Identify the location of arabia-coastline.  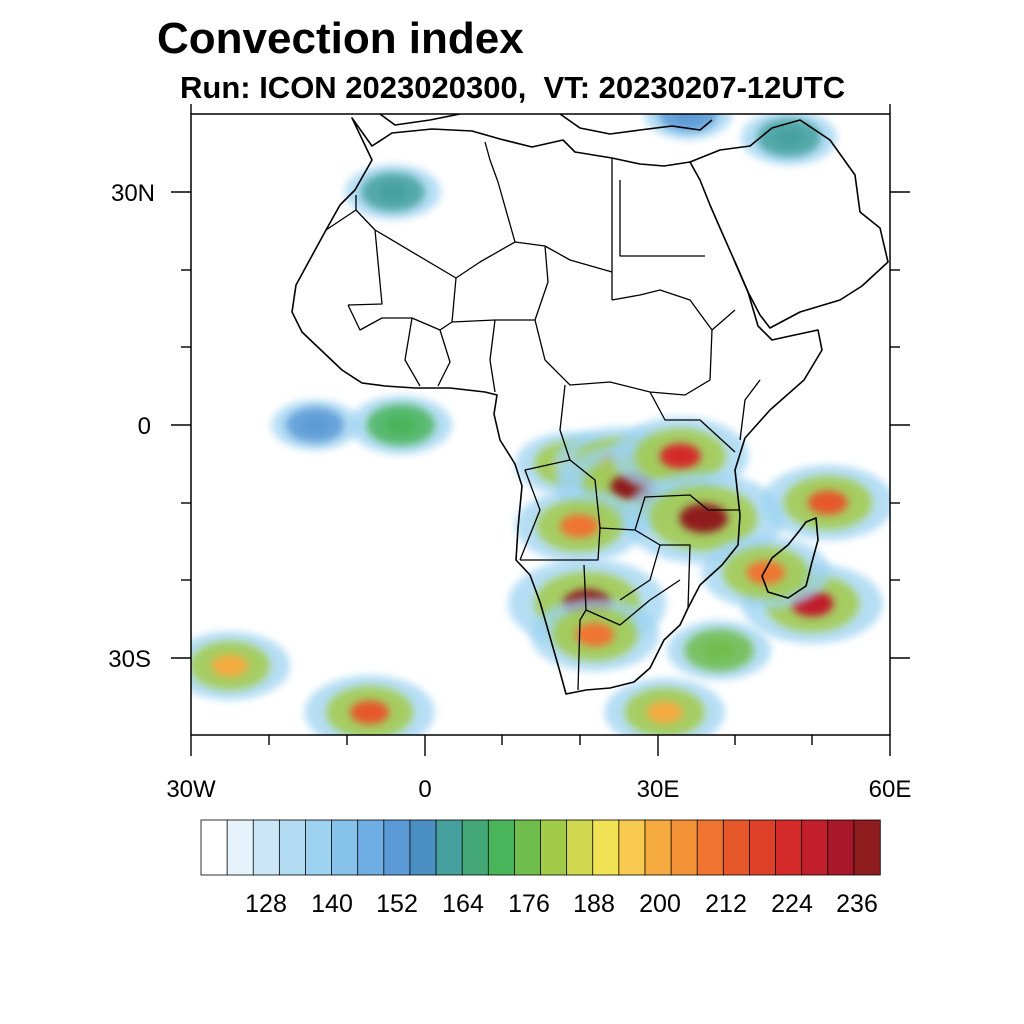
(789, 224).